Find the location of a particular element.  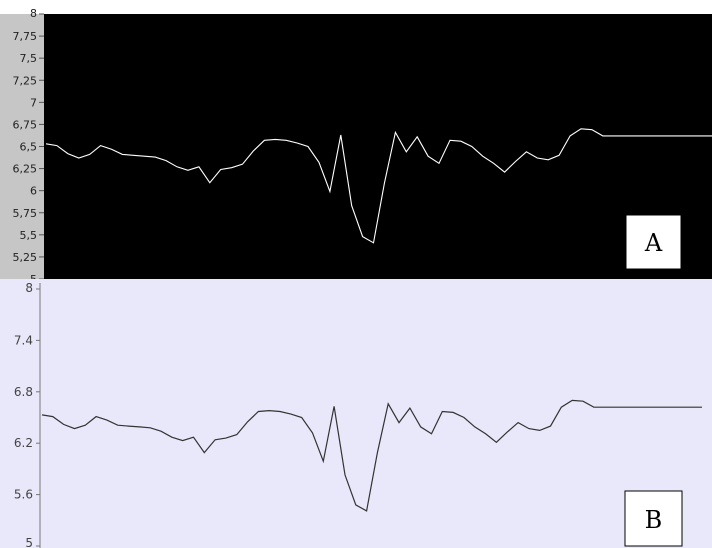

y-tick-label: 6.8 is located at coordinates (23, 392).